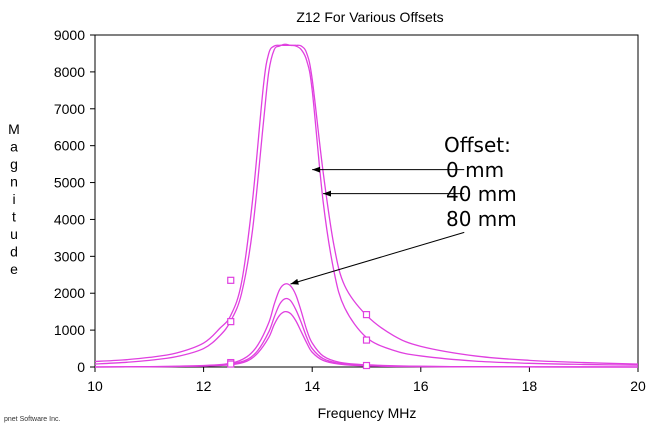 Image resolution: width=650 pixels, height=423 pixels. Describe the element at coordinates (69, 35) in the screenshot. I see `y-tick-label: 9000` at that location.